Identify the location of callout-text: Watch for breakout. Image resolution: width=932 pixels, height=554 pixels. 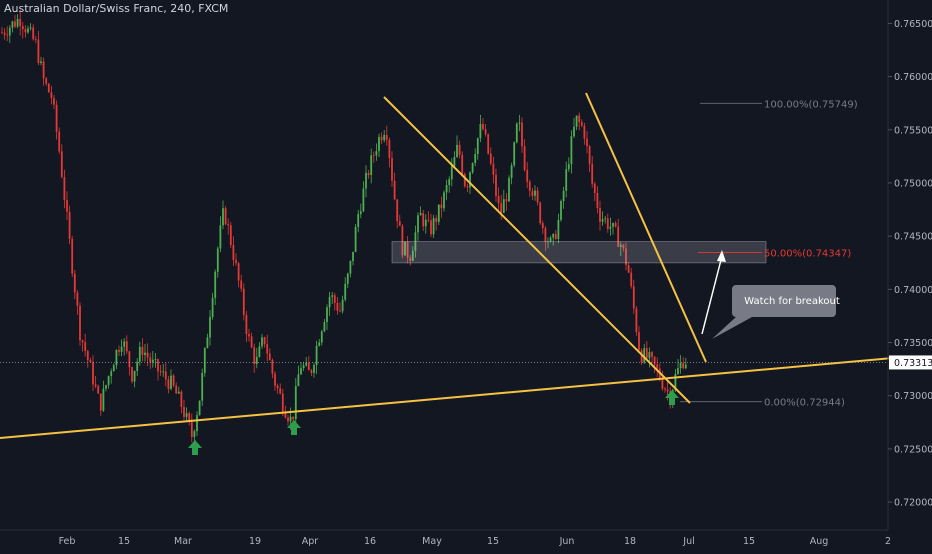
(792, 301).